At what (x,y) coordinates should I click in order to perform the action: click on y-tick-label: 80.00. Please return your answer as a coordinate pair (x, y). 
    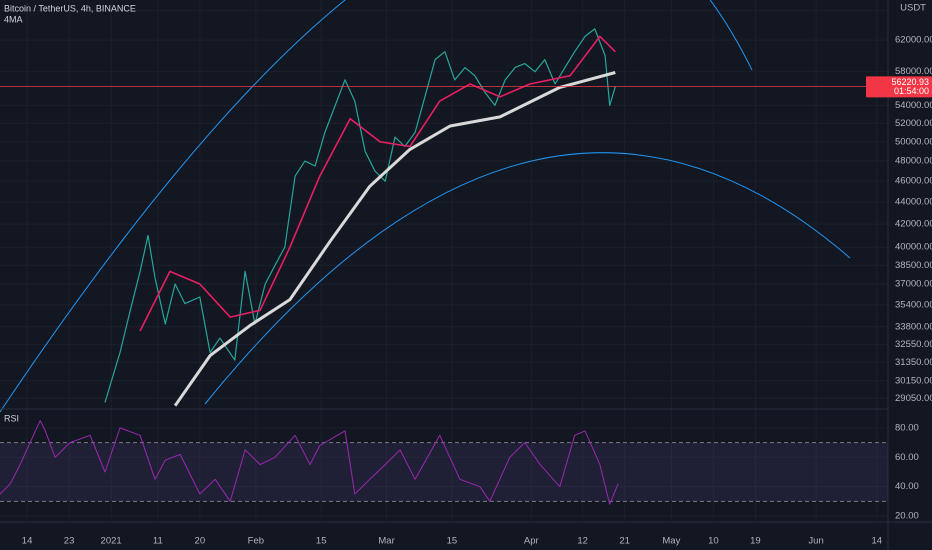
    Looking at the image, I should click on (907, 427).